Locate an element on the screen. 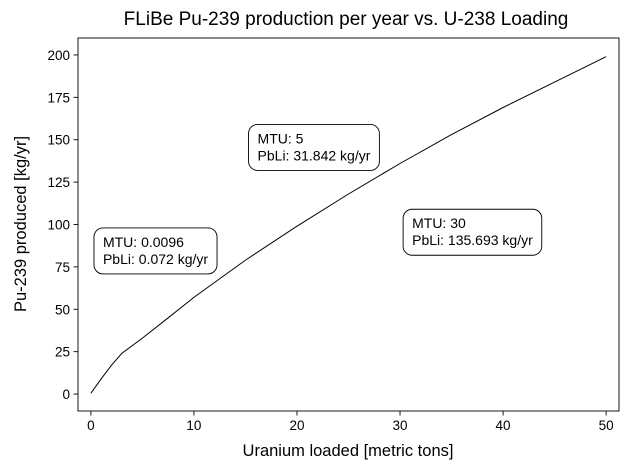 The height and width of the screenshot is (475, 630). x-tick-label-10: 10 is located at coordinates (193, 425).